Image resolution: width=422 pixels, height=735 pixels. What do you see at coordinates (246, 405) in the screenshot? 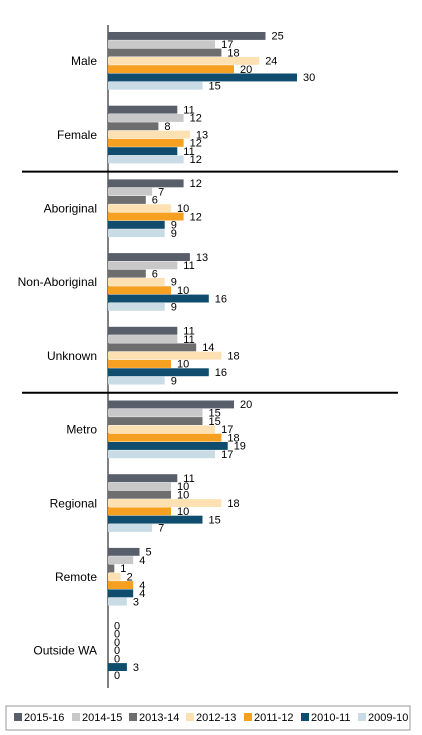
I see `data-label: 20` at bounding box center [246, 405].